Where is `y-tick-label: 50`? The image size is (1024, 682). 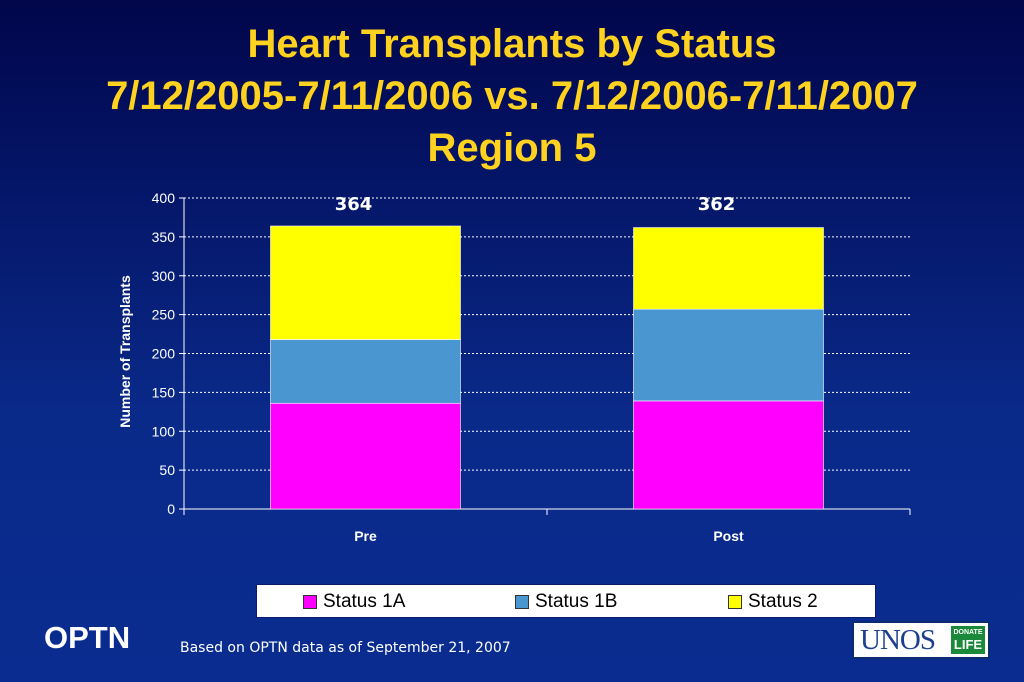
y-tick-label: 50 is located at coordinates (167, 470).